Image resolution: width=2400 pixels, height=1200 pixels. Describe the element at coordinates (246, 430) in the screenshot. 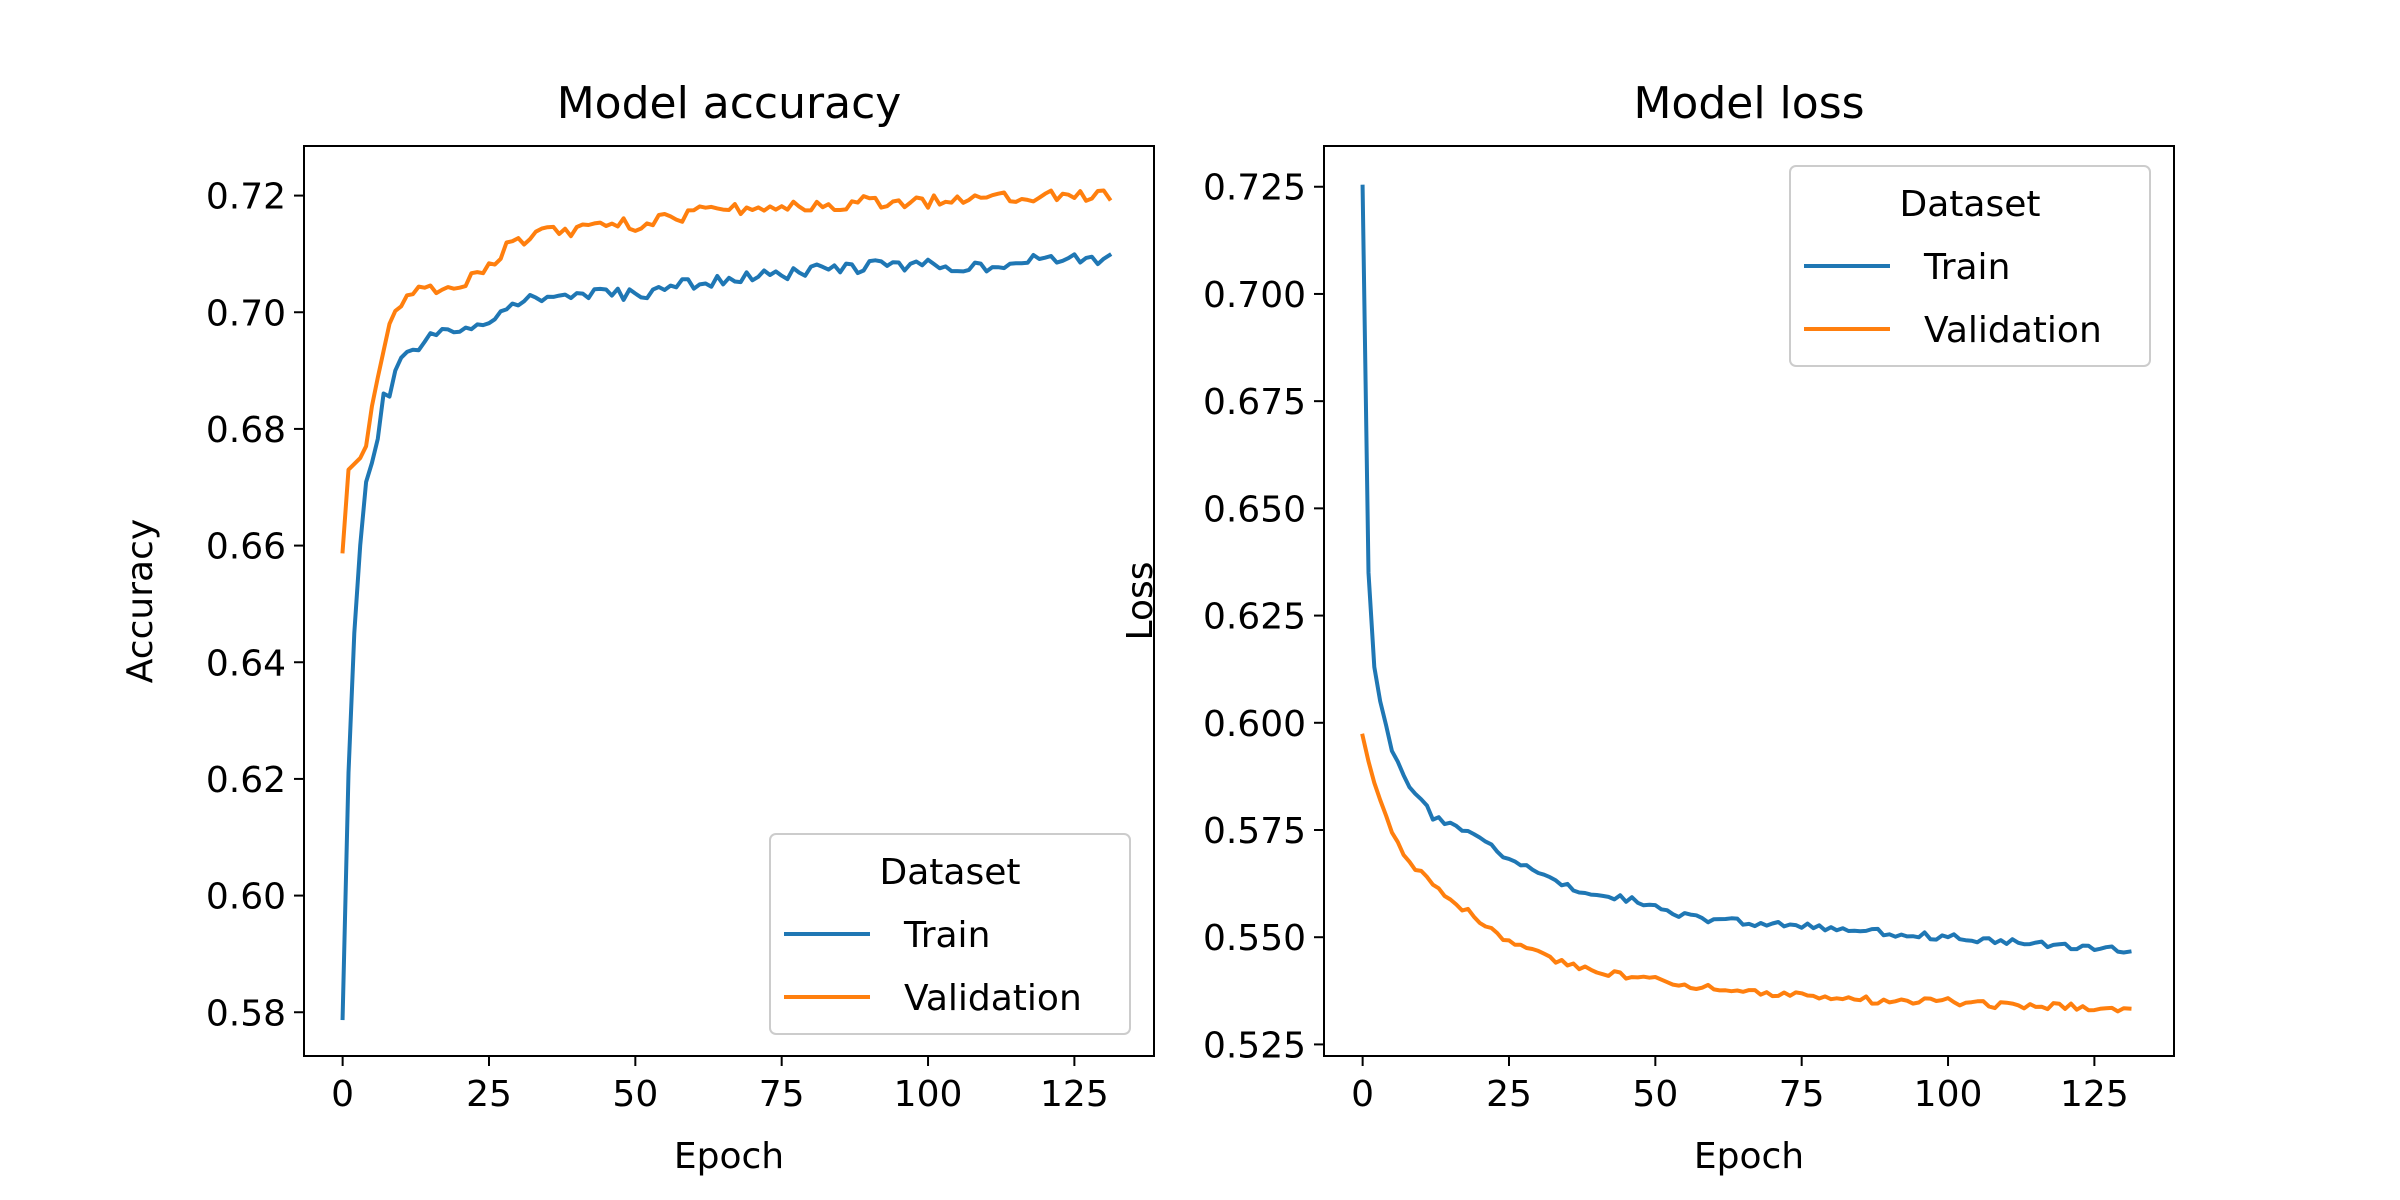

I see `y-tick-label: 0.68` at that location.